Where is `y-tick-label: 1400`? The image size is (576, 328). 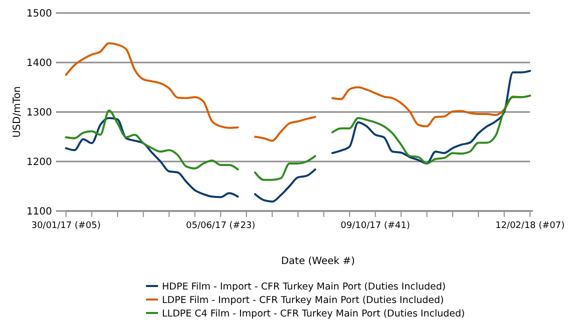
y-tick-label: 1400 is located at coordinates (39, 63).